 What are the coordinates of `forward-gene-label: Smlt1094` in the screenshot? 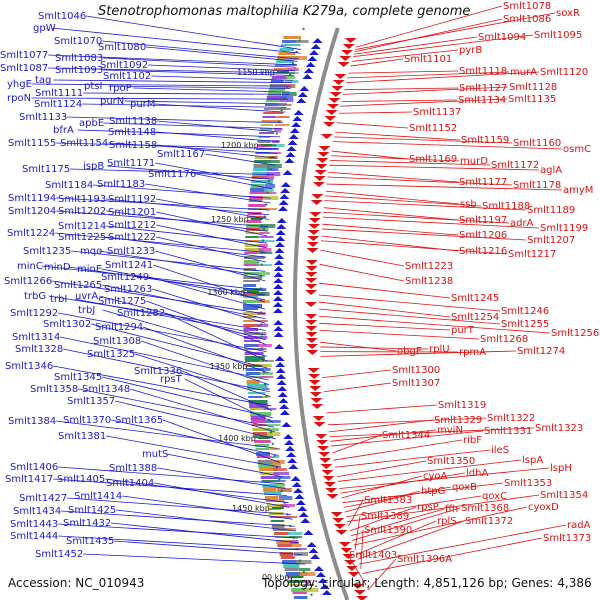 It's located at (502, 37).